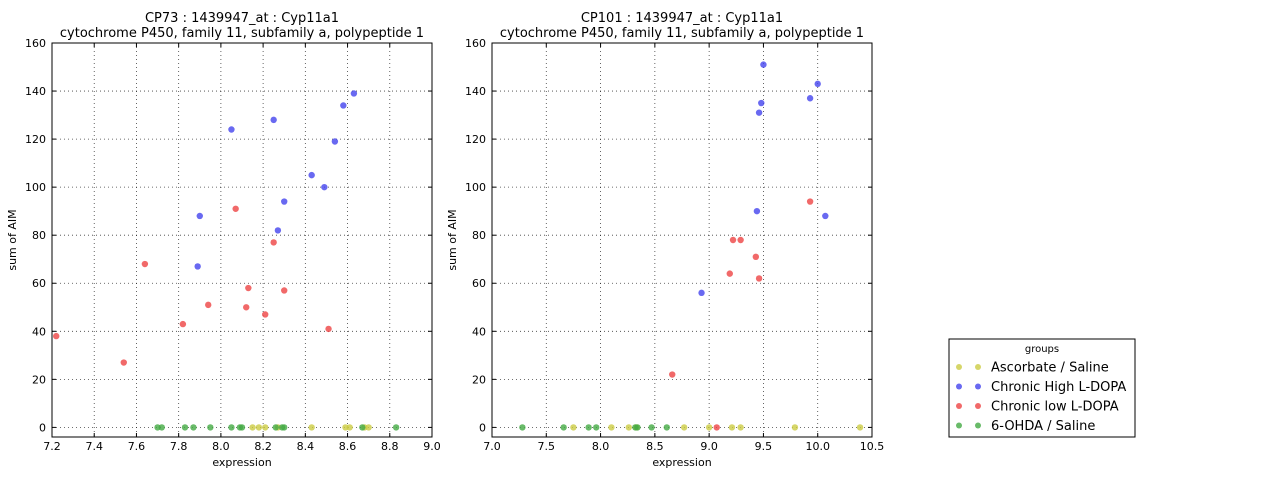  Describe the element at coordinates (492, 446) in the screenshot. I see `x-tick-label: 7.0` at that location.